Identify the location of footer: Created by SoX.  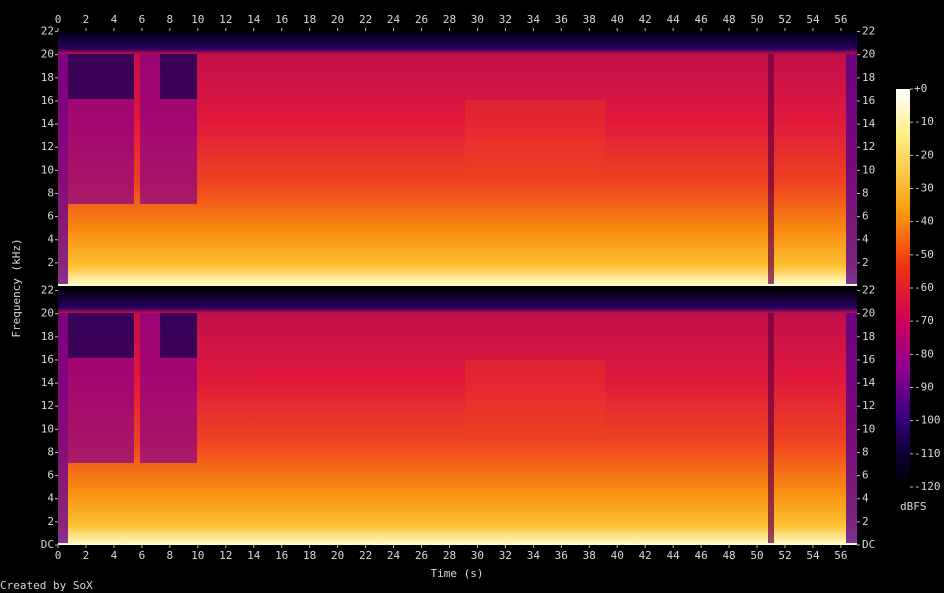
(46, 585).